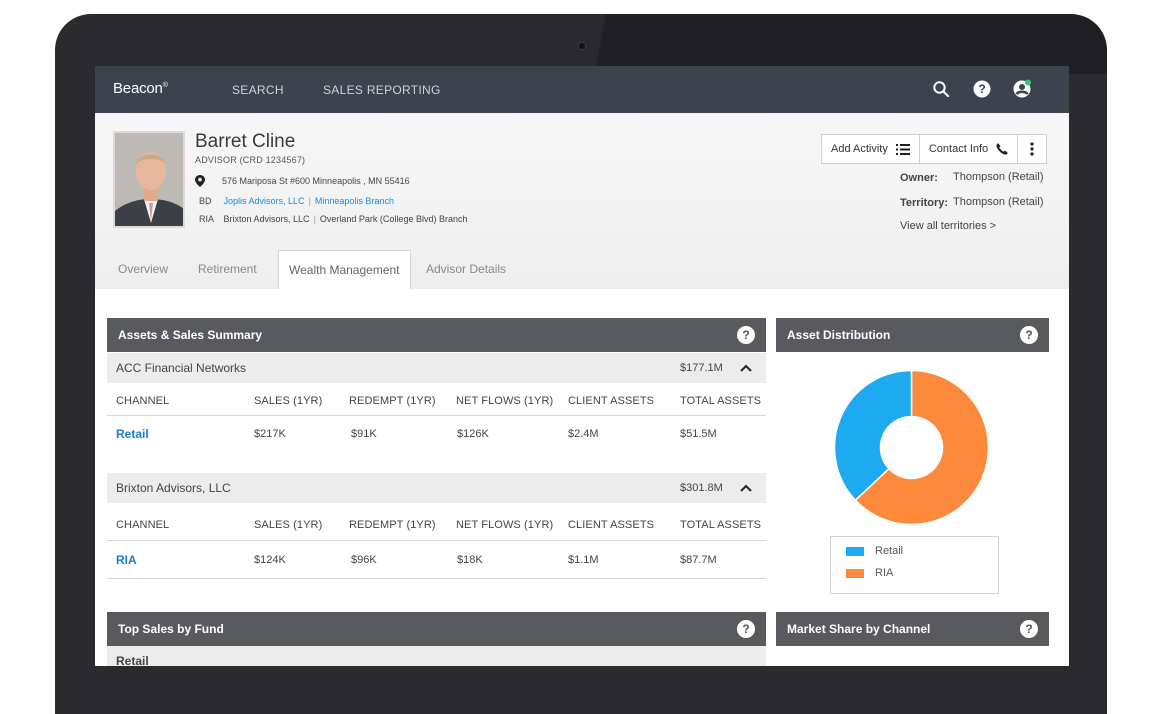  What do you see at coordinates (583, 434) in the screenshot?
I see `client-assets-value: $2.4M` at bounding box center [583, 434].